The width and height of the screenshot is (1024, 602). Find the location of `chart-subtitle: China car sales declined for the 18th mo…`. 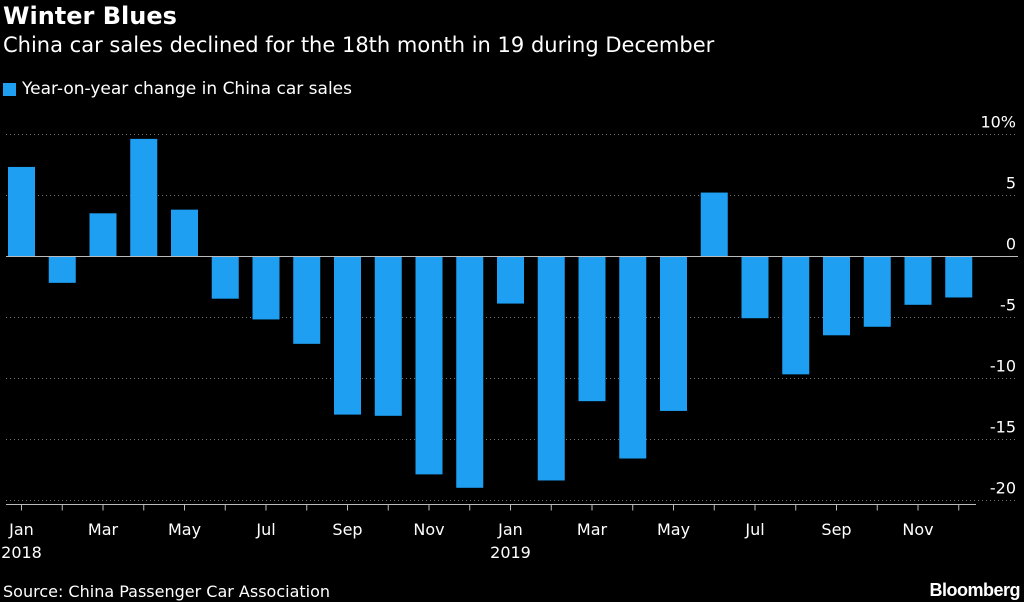

chart-subtitle: China car sales declined for the 18th mo… is located at coordinates (359, 45).